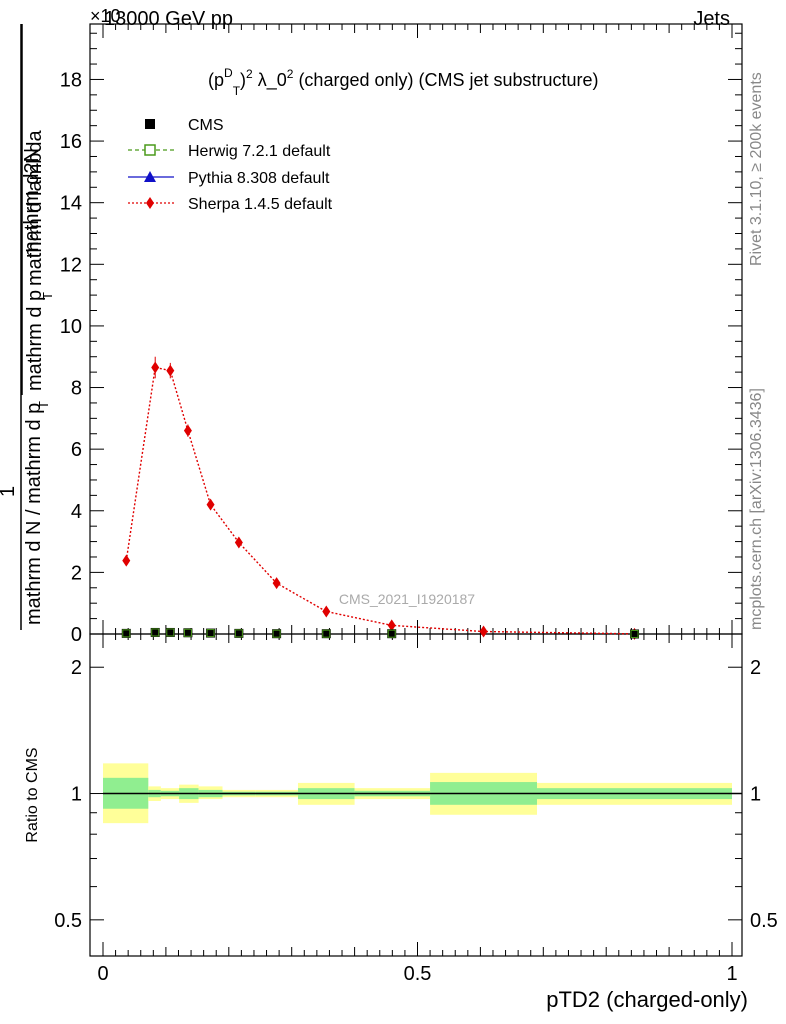 The image size is (786, 1024). What do you see at coordinates (228, 73) in the screenshot?
I see `title-sup: D` at bounding box center [228, 73].